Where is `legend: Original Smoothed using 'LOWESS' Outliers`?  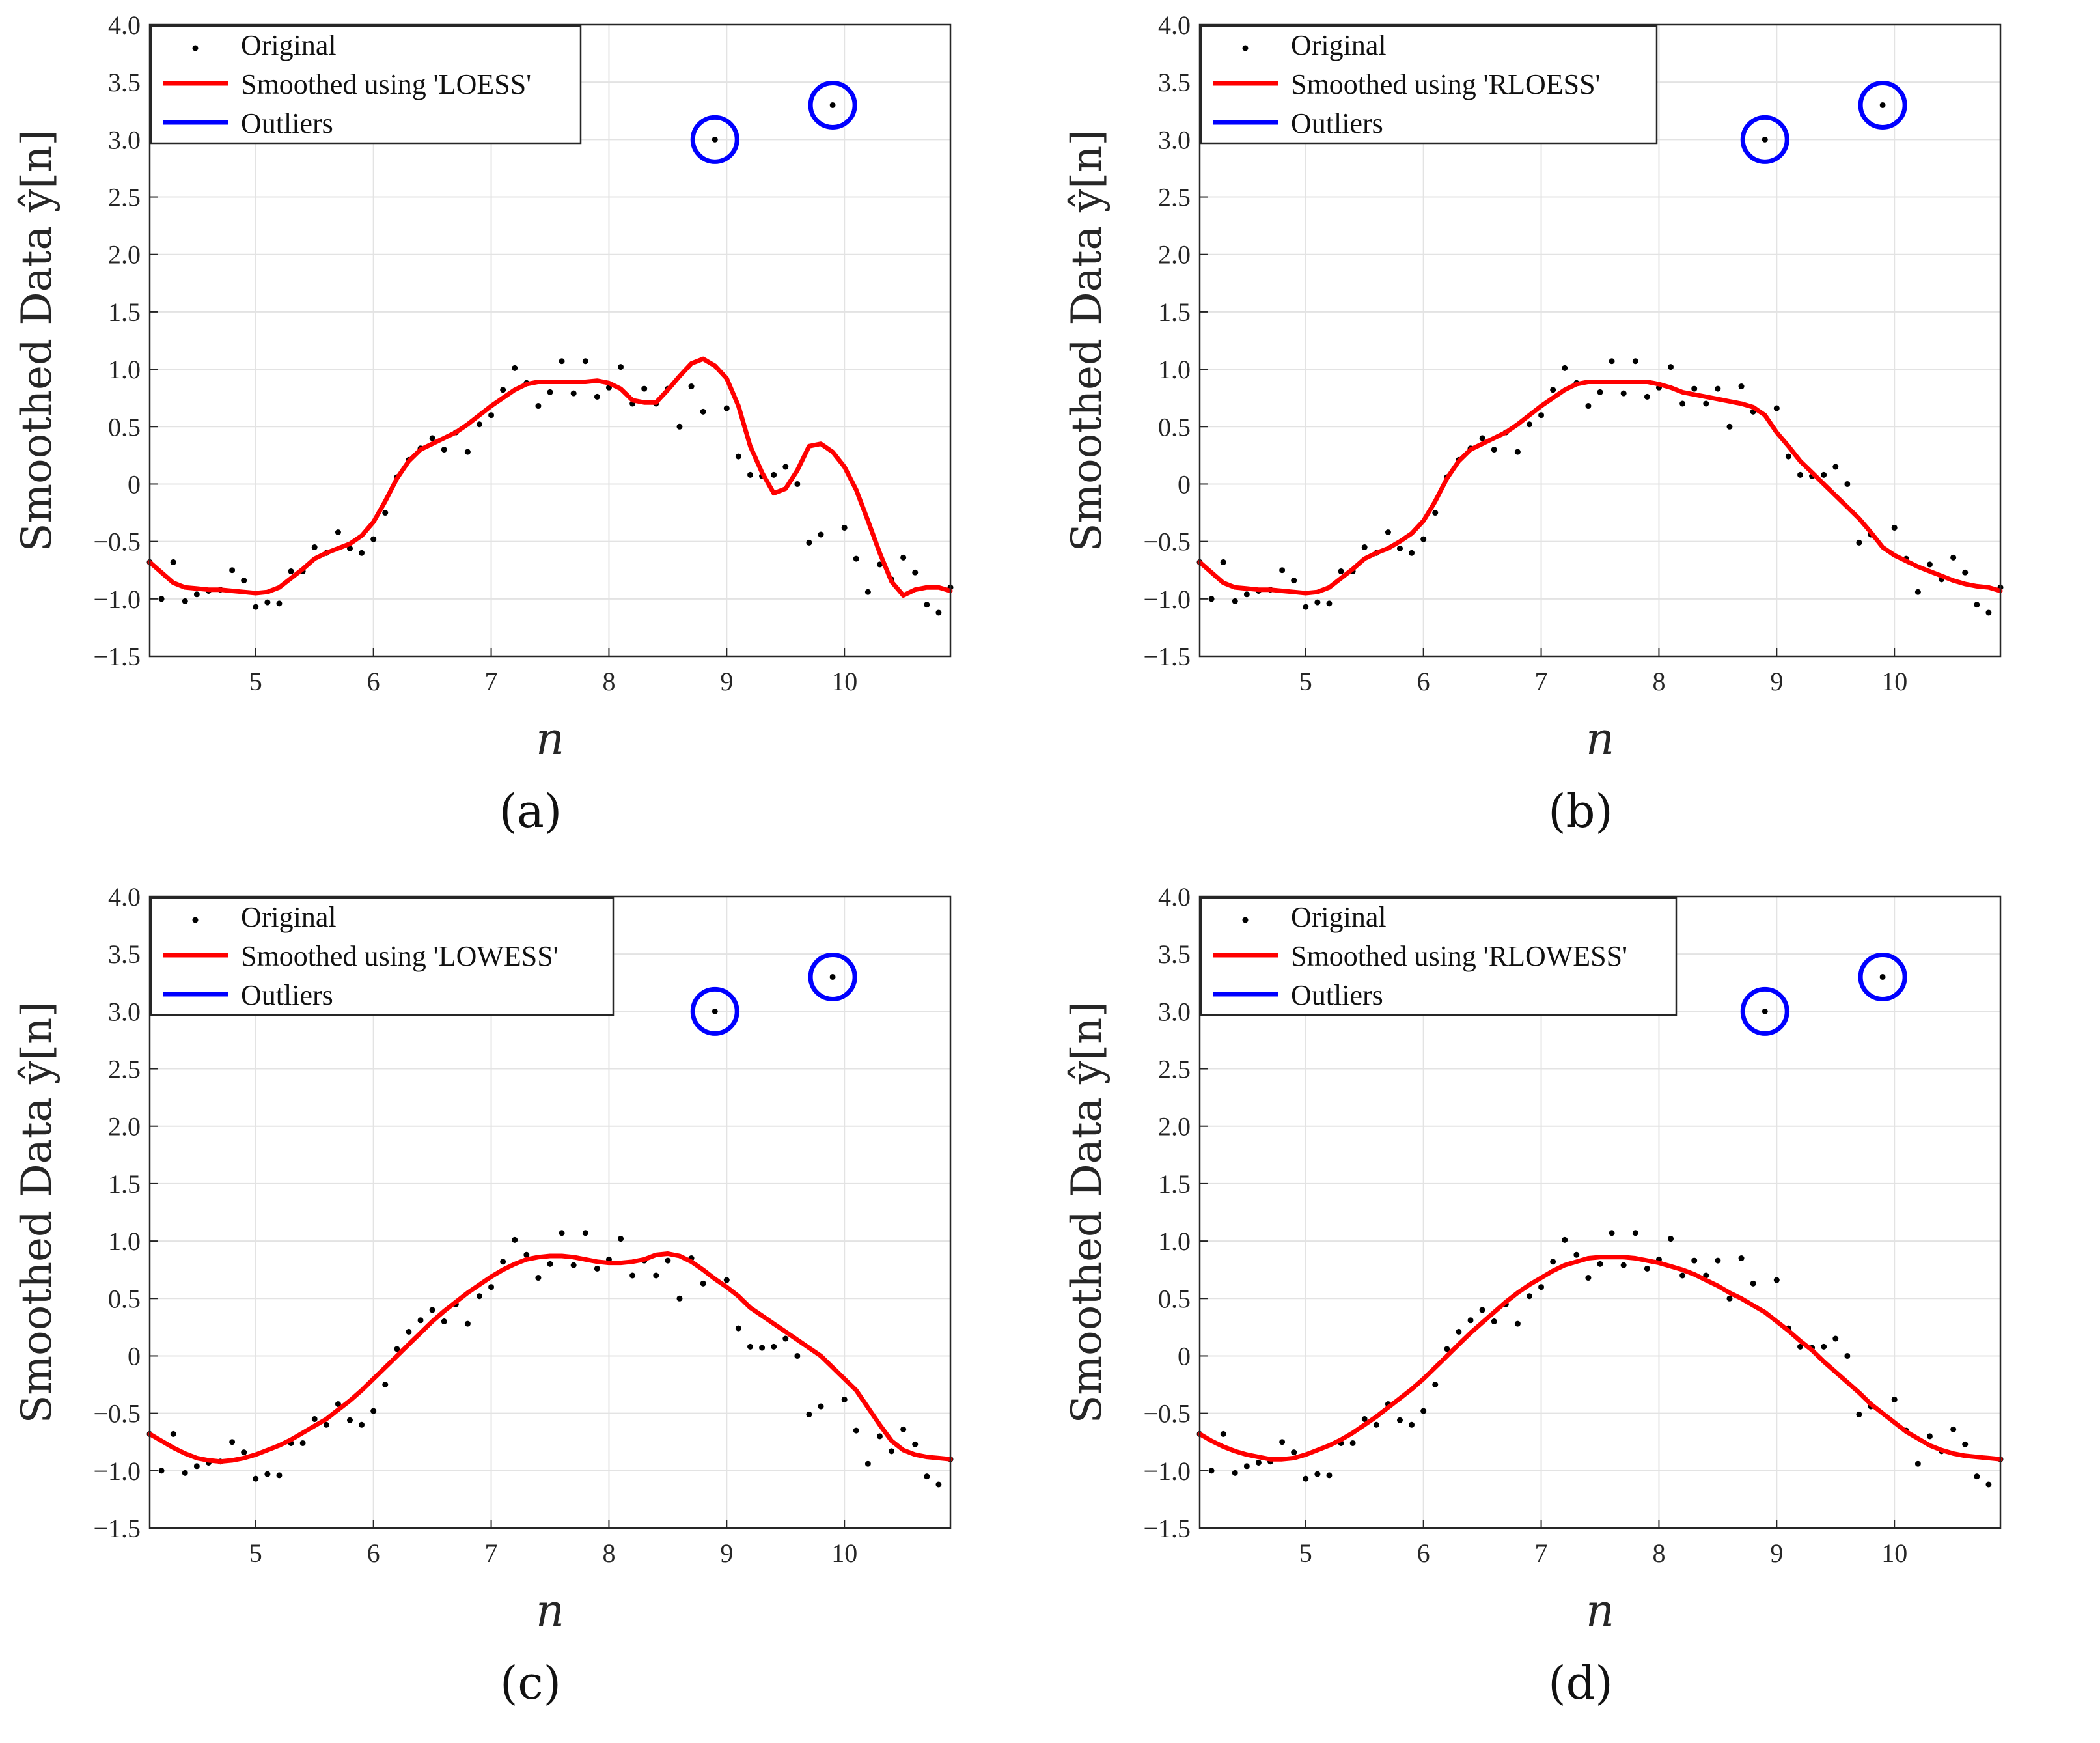
legend: Original Smoothed using 'LOWESS' Outliers is located at coordinates (382, 957).